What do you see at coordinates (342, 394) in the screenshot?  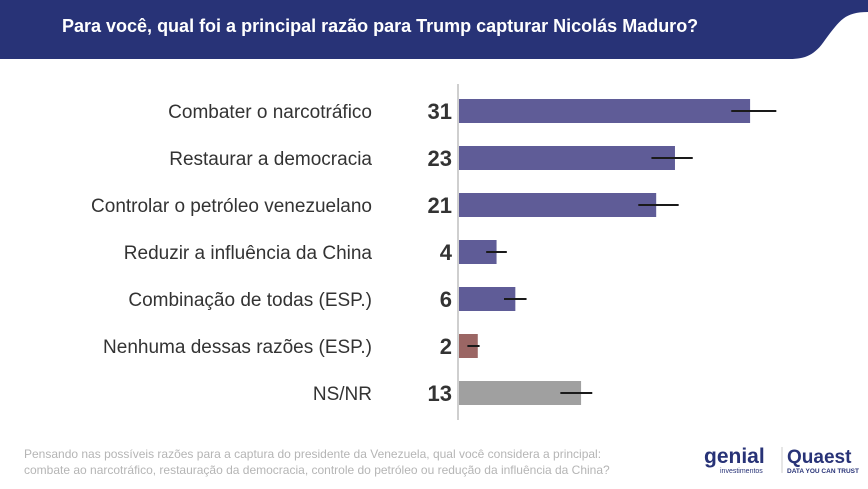 I see `category-label: NS/NR` at bounding box center [342, 394].